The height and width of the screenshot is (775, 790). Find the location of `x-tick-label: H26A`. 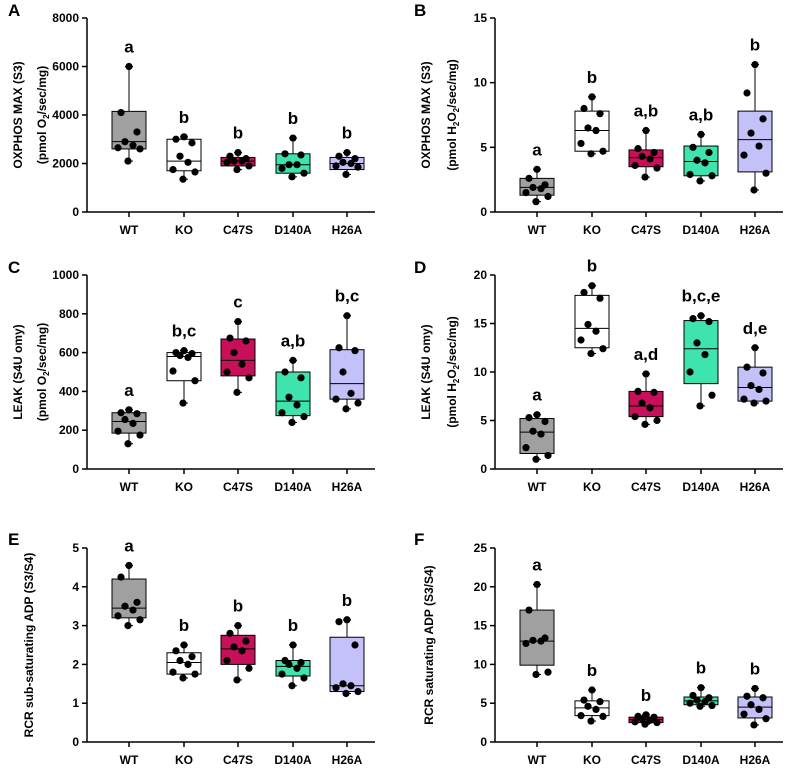

x-tick-label: H26A is located at coordinates (755, 760).